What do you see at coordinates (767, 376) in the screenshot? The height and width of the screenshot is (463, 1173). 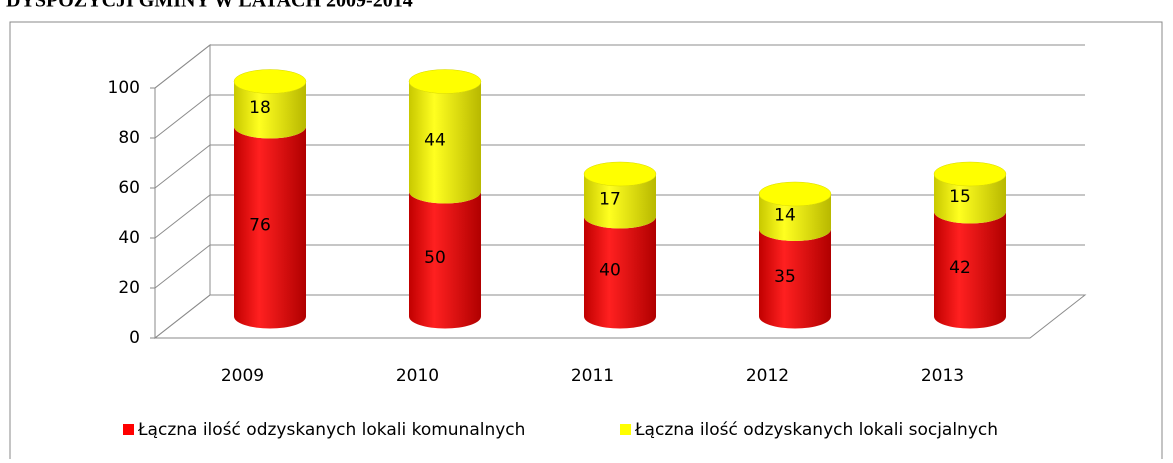 I see `x-tick-label: 2012` at bounding box center [767, 376].